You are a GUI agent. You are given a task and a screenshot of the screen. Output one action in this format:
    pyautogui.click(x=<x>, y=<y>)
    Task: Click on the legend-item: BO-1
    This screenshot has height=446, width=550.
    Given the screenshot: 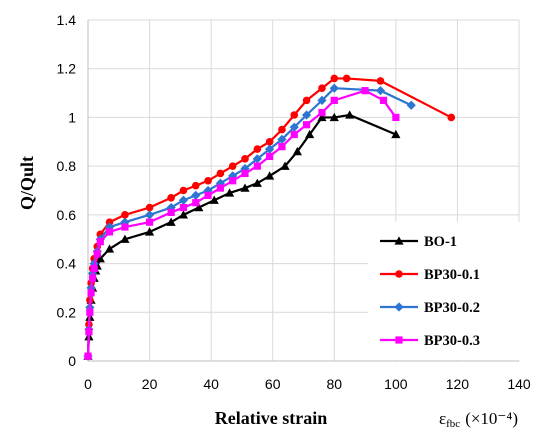 What is the action you would take?
    pyautogui.click(x=418, y=242)
    